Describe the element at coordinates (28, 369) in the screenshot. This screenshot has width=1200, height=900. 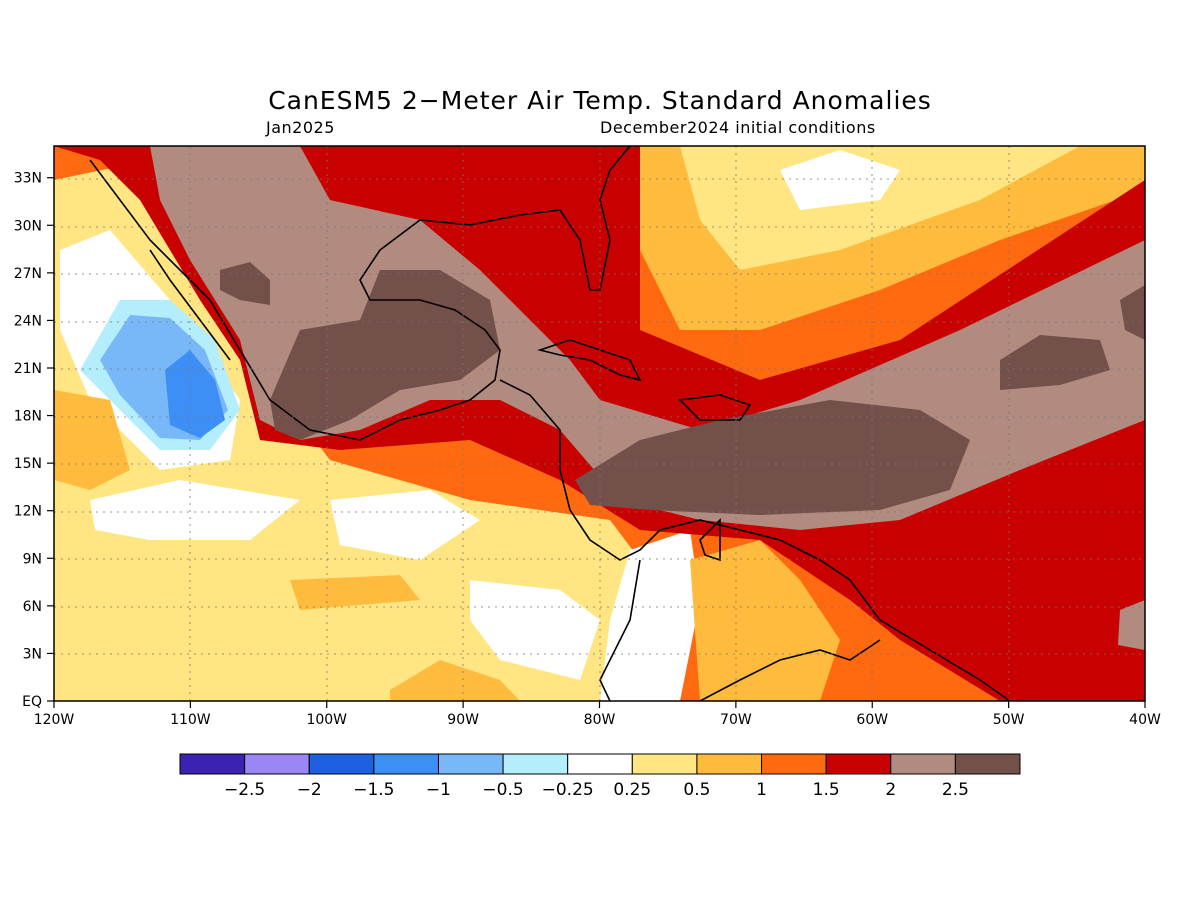
I see `lat-tick-label: 21N` at that location.